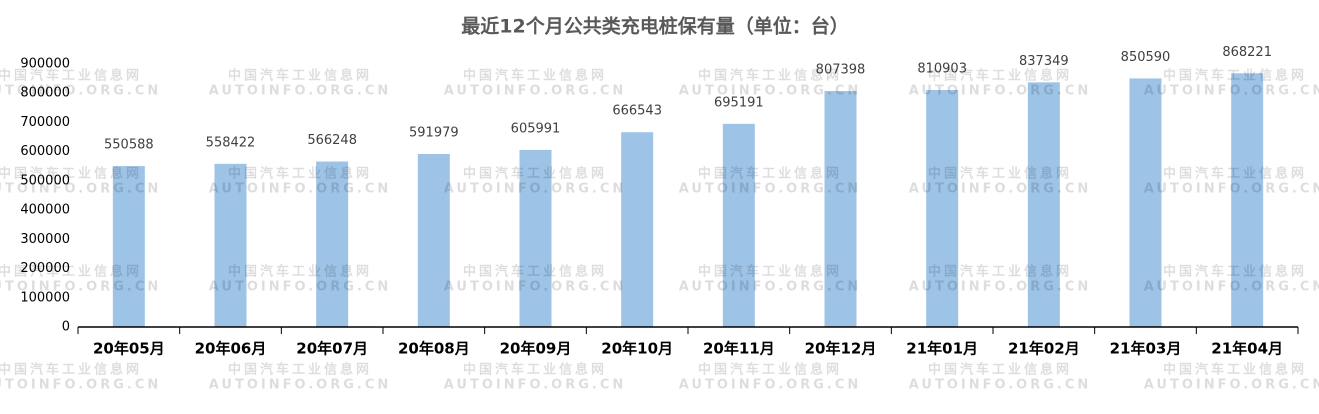 The height and width of the screenshot is (414, 1319). What do you see at coordinates (1044, 61) in the screenshot?
I see `value-label: 837349` at bounding box center [1044, 61].